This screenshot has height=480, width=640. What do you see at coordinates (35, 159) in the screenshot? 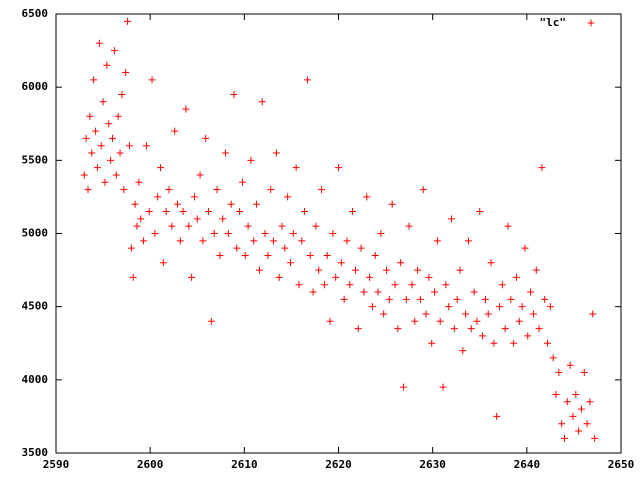
I see `y-tick-label: 5500` at bounding box center [35, 159].